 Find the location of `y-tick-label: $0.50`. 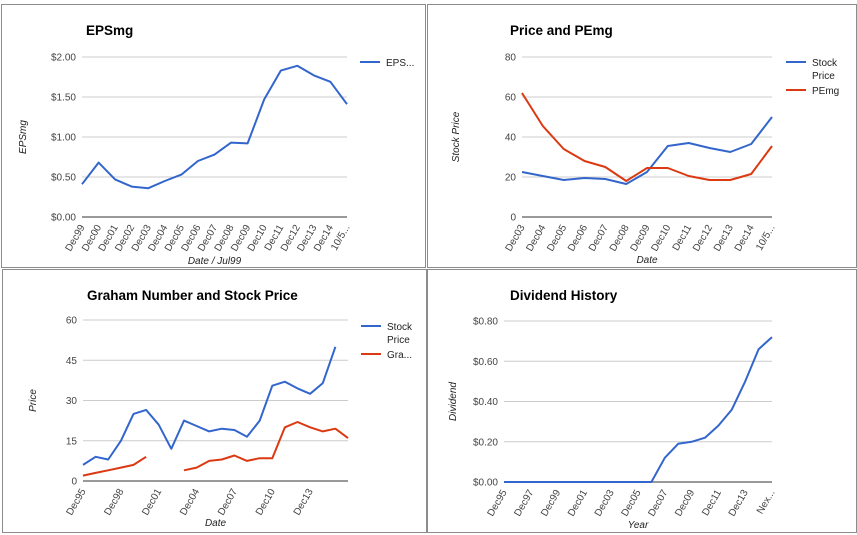

y-tick-label: $0.50 is located at coordinates (63, 178).